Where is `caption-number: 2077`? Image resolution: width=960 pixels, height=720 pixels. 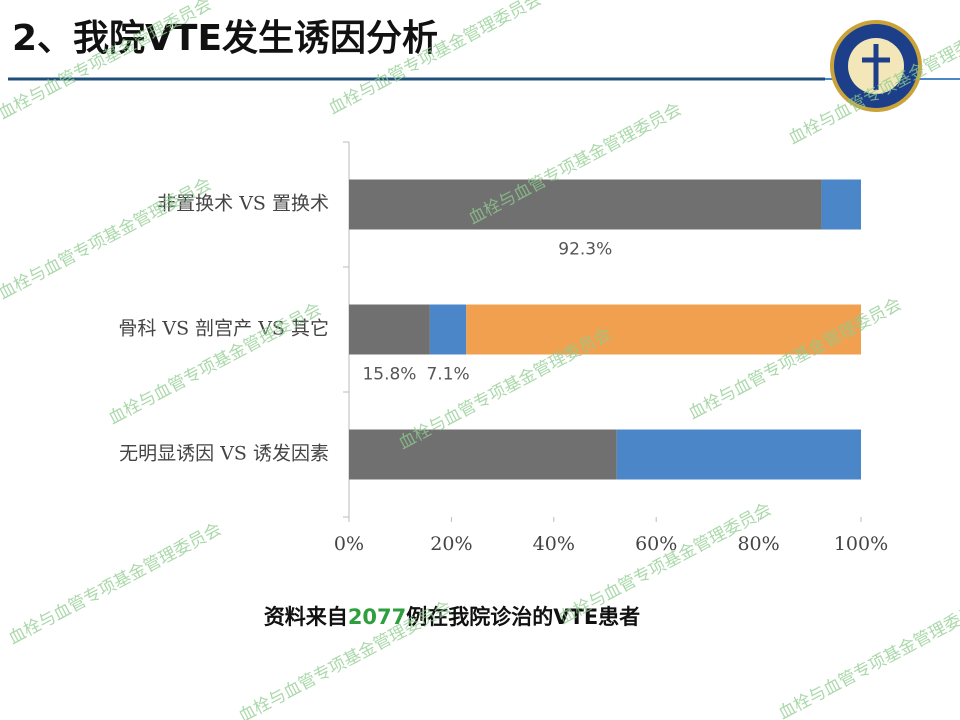
caption-number: 2077 is located at coordinates (377, 617).